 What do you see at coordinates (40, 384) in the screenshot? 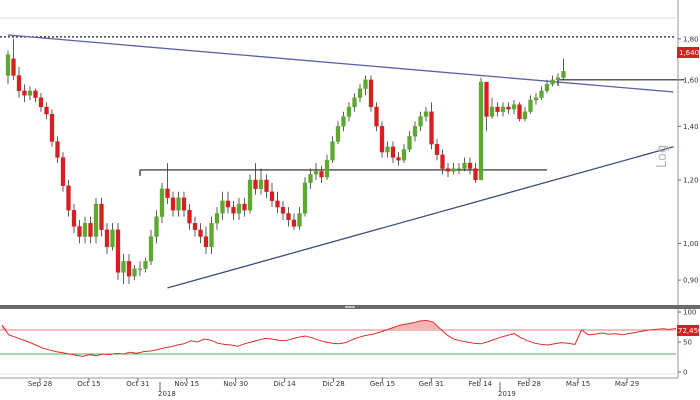
I see `time-tick-label: Sep 28` at bounding box center [40, 384].